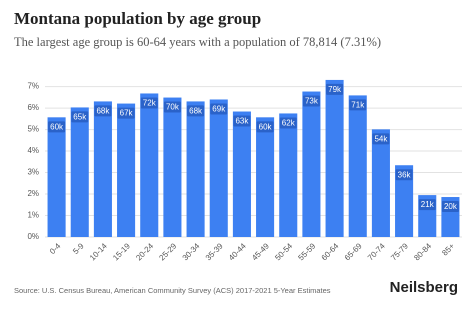  What do you see at coordinates (191, 251) in the screenshot?
I see `x-tick-label: 30-34` at bounding box center [191, 251].